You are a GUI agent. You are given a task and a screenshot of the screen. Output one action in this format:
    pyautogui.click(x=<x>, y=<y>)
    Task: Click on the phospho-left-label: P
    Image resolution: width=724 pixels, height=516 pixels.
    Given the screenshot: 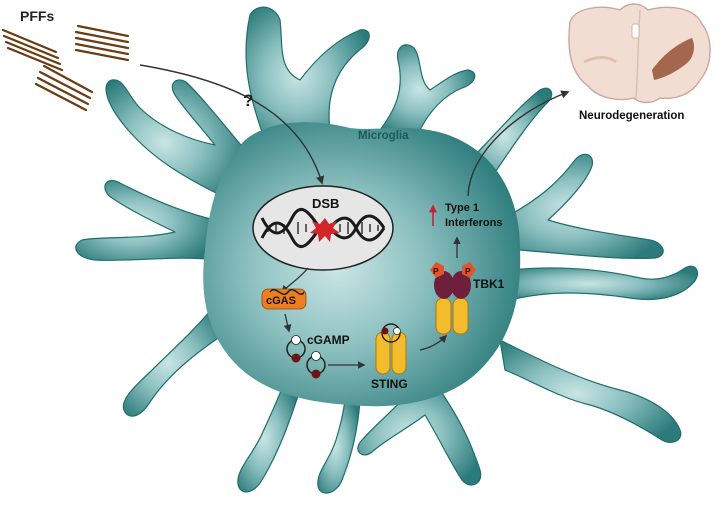 What is the action you would take?
    pyautogui.click(x=436, y=271)
    